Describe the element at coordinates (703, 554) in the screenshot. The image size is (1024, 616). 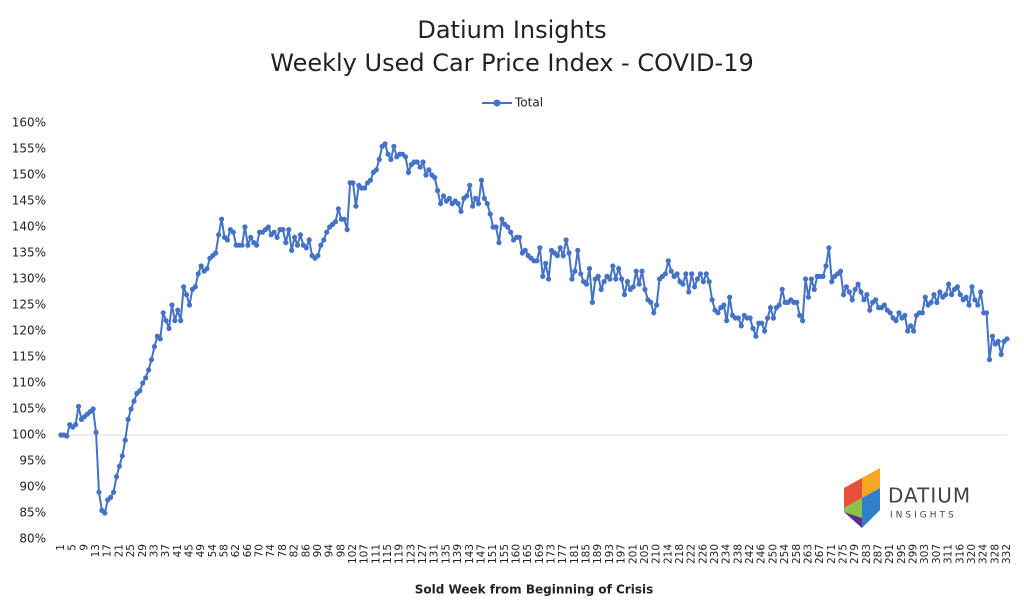
I see `x-tick-label: 226` at that location.